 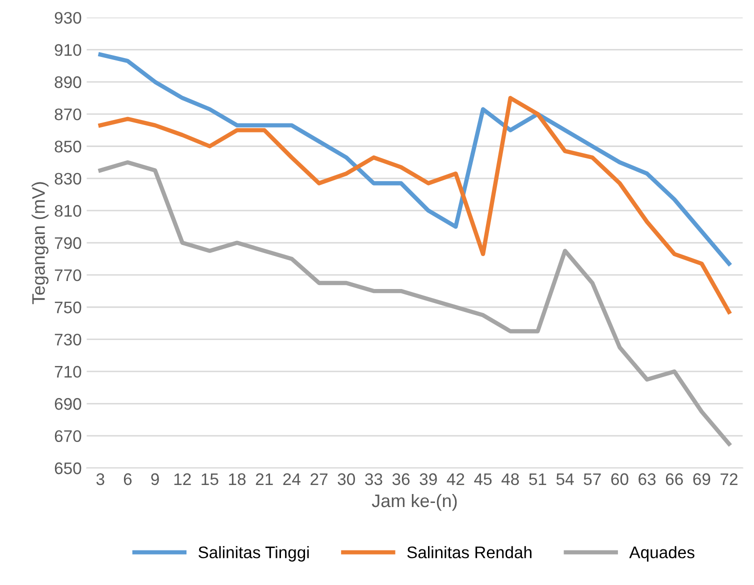 I want to click on x-tick-label: 3, so click(x=100, y=479).